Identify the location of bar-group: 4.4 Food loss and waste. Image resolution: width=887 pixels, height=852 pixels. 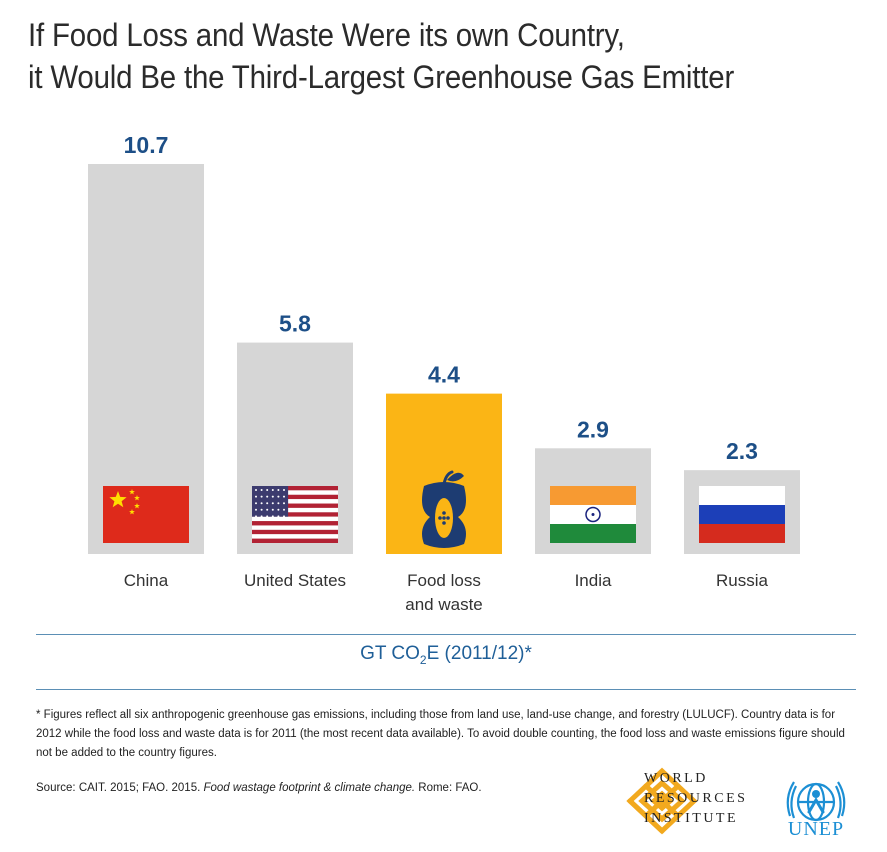
(444, 488).